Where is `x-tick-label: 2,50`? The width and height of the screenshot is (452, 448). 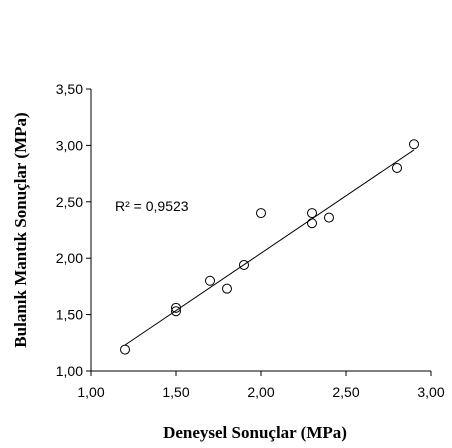
x-tick-label: 2,50 is located at coordinates (345, 392).